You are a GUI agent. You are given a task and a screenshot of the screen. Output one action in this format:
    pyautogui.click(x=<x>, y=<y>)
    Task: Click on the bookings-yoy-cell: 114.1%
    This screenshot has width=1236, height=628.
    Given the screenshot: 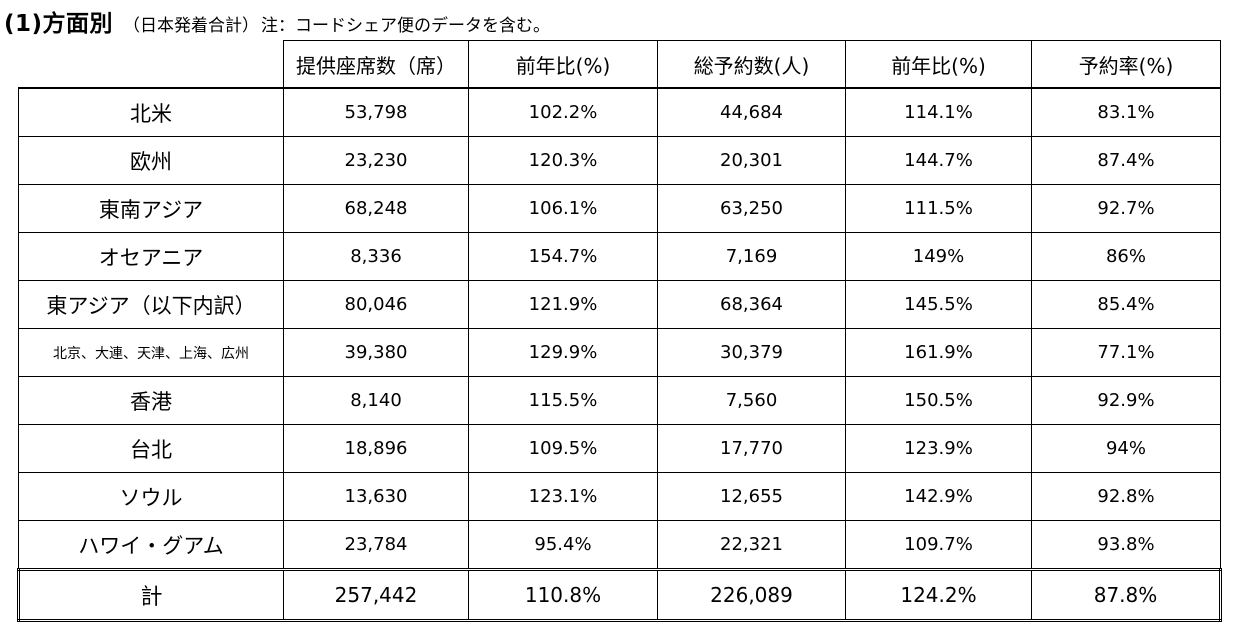 What is the action you would take?
    pyautogui.click(x=938, y=112)
    